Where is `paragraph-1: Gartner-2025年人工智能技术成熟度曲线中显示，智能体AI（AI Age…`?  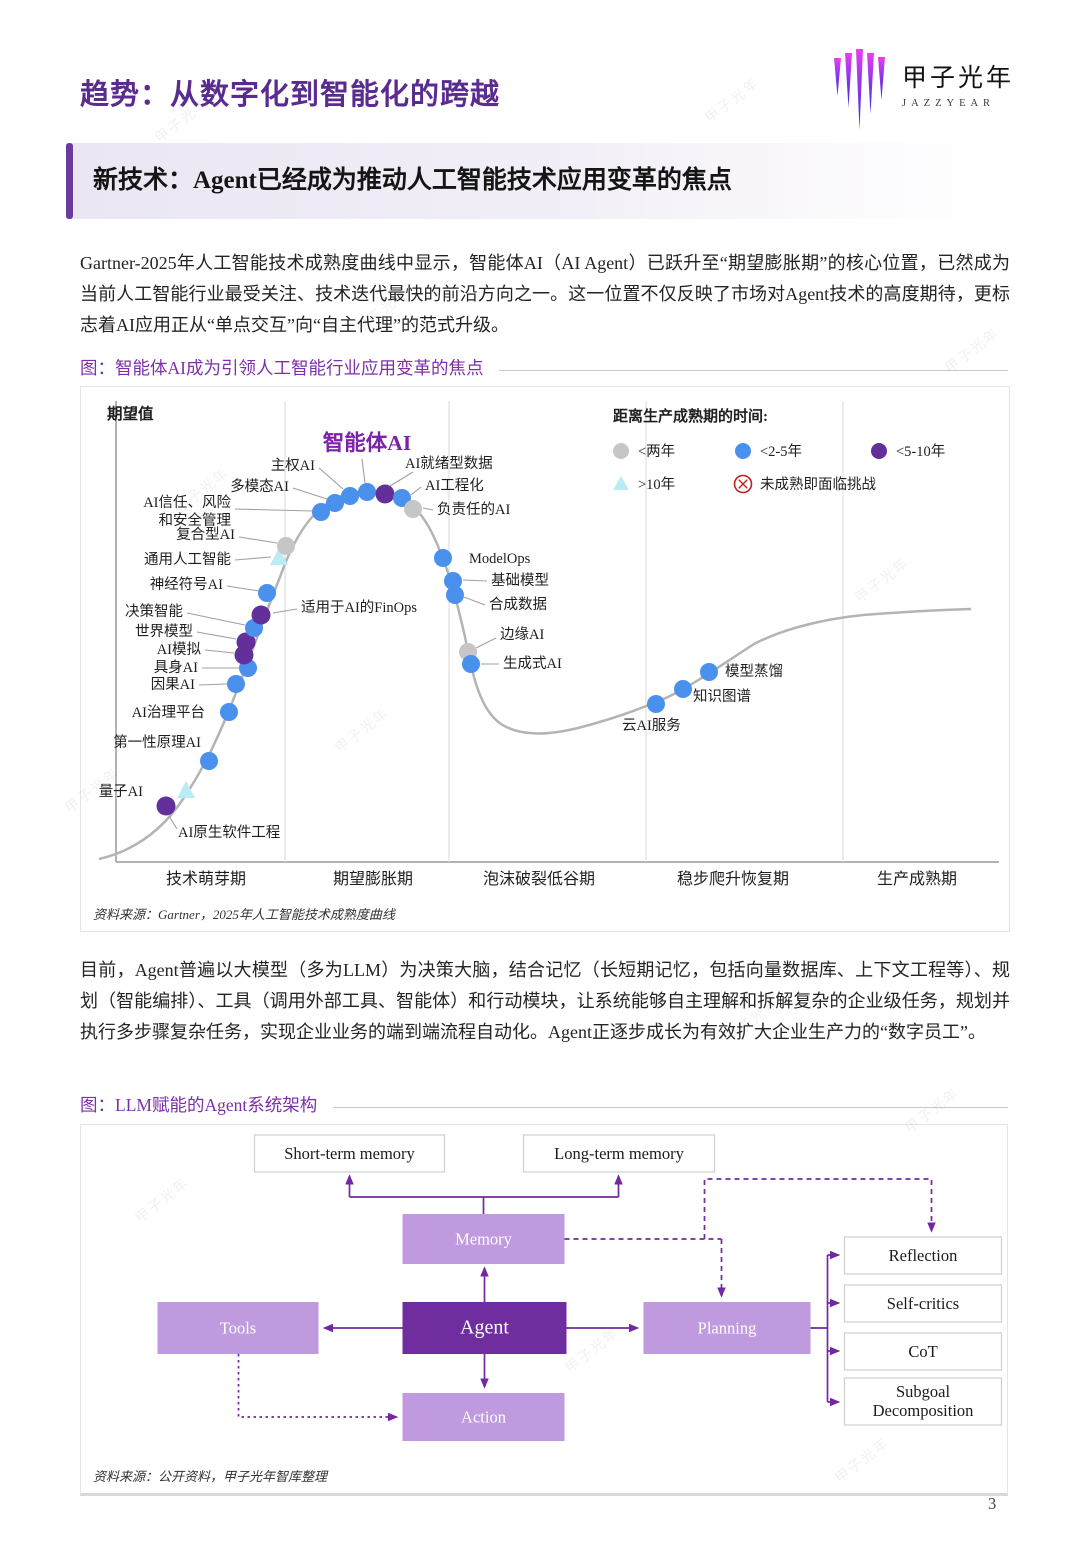
paragraph-1: Gartner-2025年人工智能技术成熟度曲线中显示，智能体AI（AI Age… is located at coordinates (545, 294).